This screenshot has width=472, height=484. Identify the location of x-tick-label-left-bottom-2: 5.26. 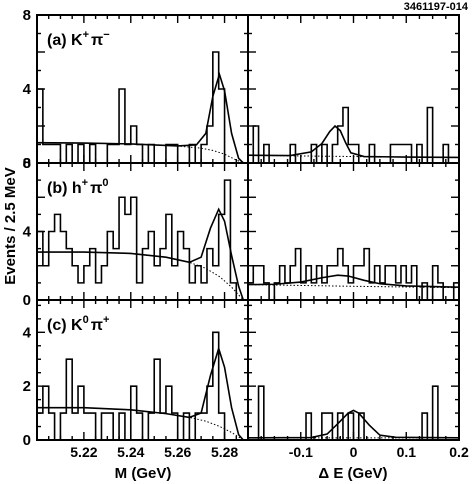
(177, 452).